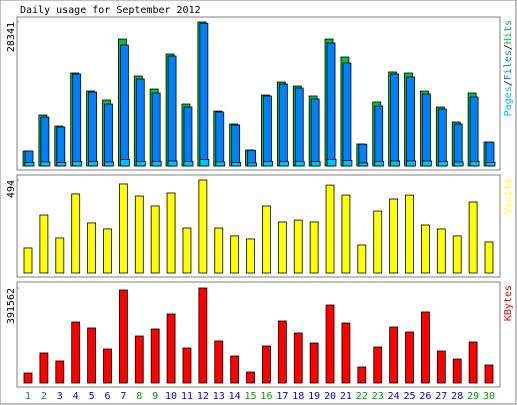 This screenshot has height=405, width=517. Describe the element at coordinates (92, 396) in the screenshot. I see `x-tick-label: 5` at that location.